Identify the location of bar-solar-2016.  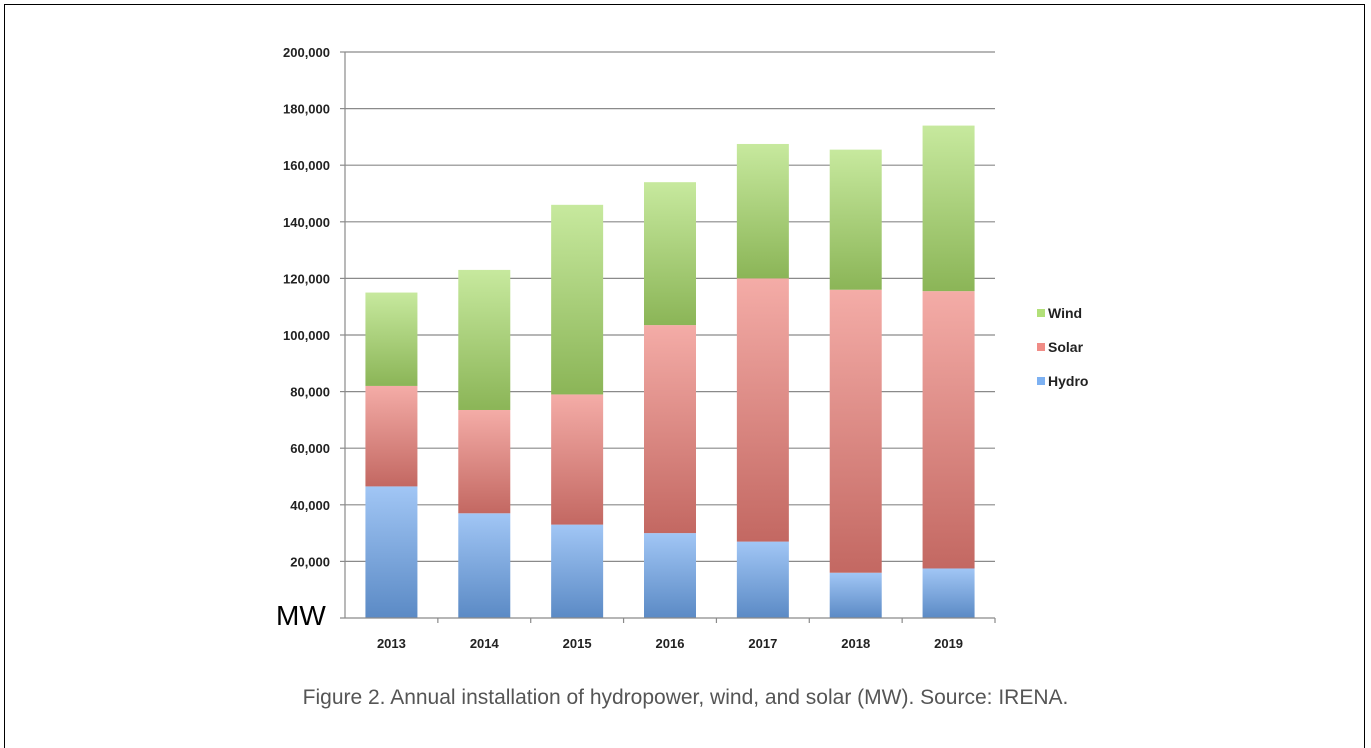
(670, 429).